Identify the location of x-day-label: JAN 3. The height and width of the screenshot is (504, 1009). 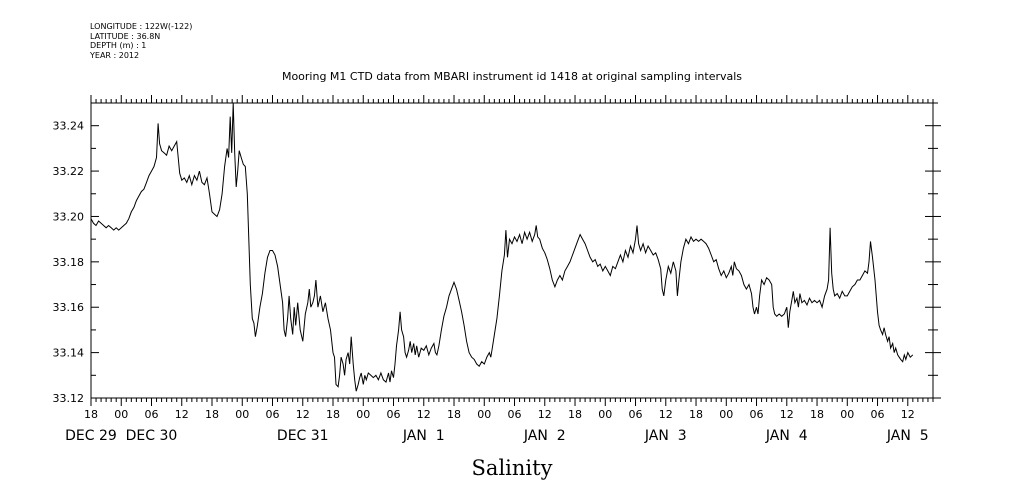
(665, 436).